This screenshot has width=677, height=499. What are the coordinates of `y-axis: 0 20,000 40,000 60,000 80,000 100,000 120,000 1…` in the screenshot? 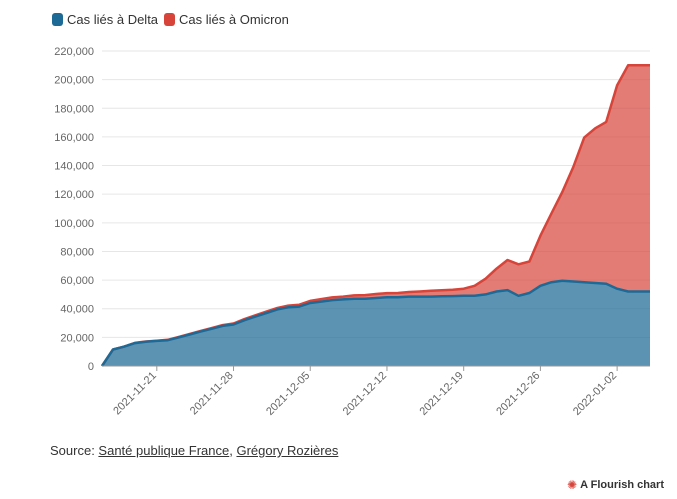 It's located at (74, 209).